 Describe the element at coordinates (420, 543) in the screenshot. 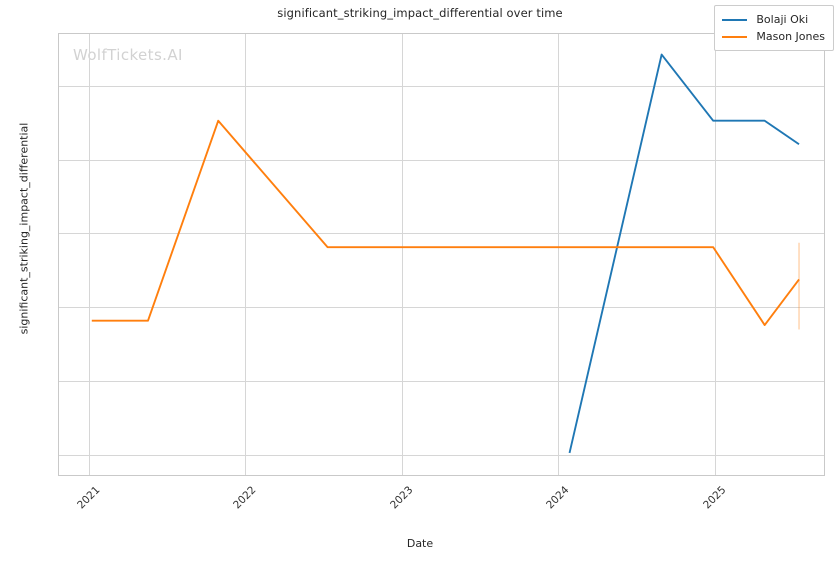

I see `x-axis-label: Date` at that location.